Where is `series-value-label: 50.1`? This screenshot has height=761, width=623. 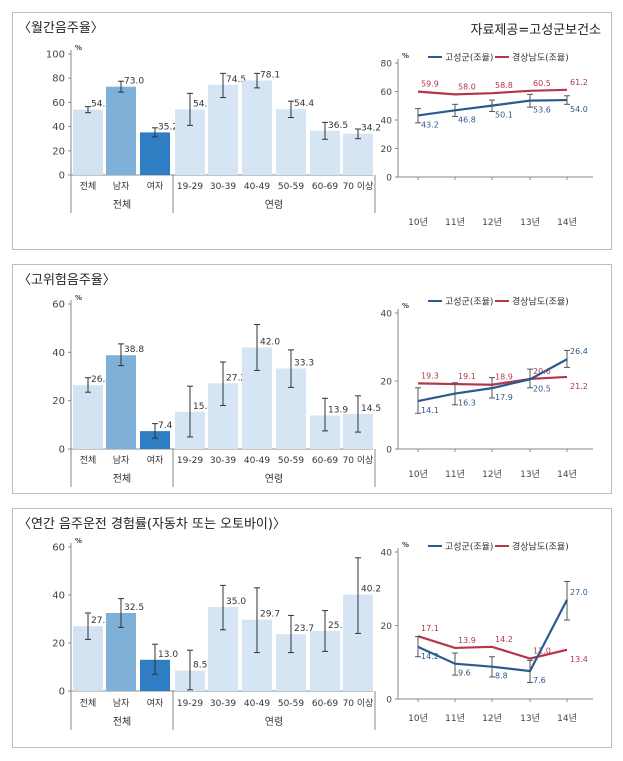 series-value-label: 50.1 is located at coordinates (504, 115).